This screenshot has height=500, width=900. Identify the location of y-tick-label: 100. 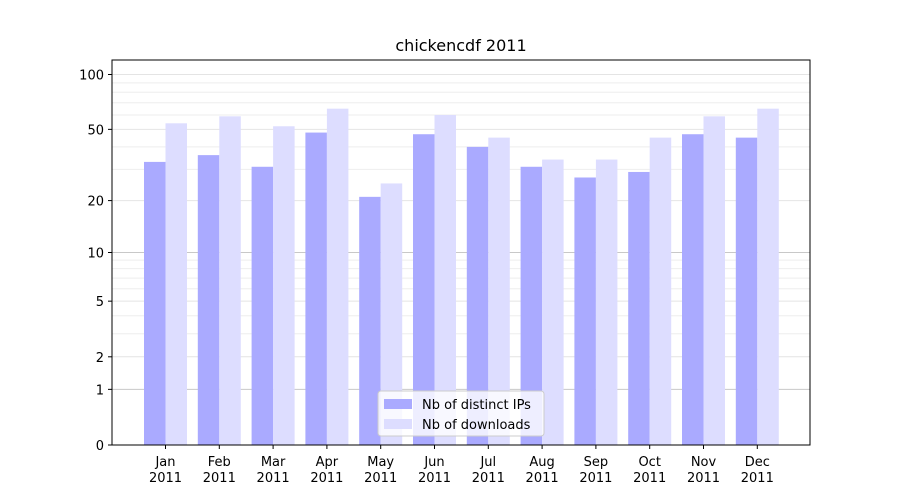
(91, 76).